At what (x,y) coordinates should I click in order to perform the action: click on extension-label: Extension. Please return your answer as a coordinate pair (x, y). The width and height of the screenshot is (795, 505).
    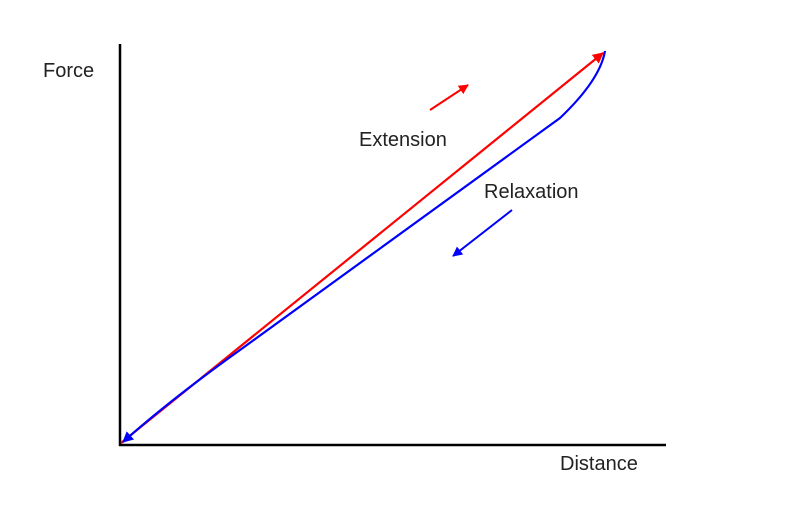
    Looking at the image, I should click on (403, 140).